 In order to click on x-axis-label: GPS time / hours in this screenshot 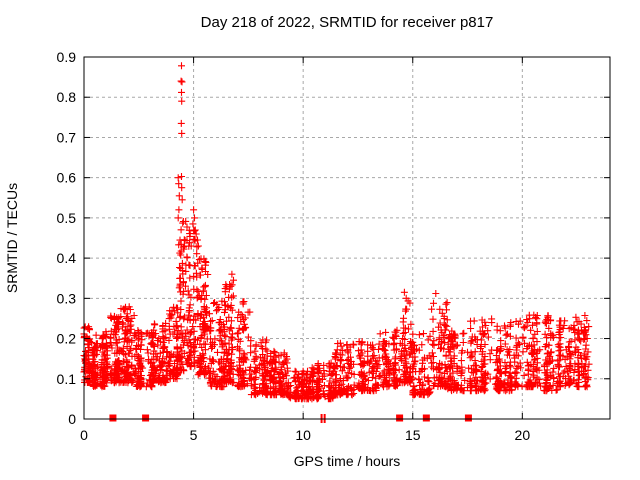, I will do `click(347, 461)`.